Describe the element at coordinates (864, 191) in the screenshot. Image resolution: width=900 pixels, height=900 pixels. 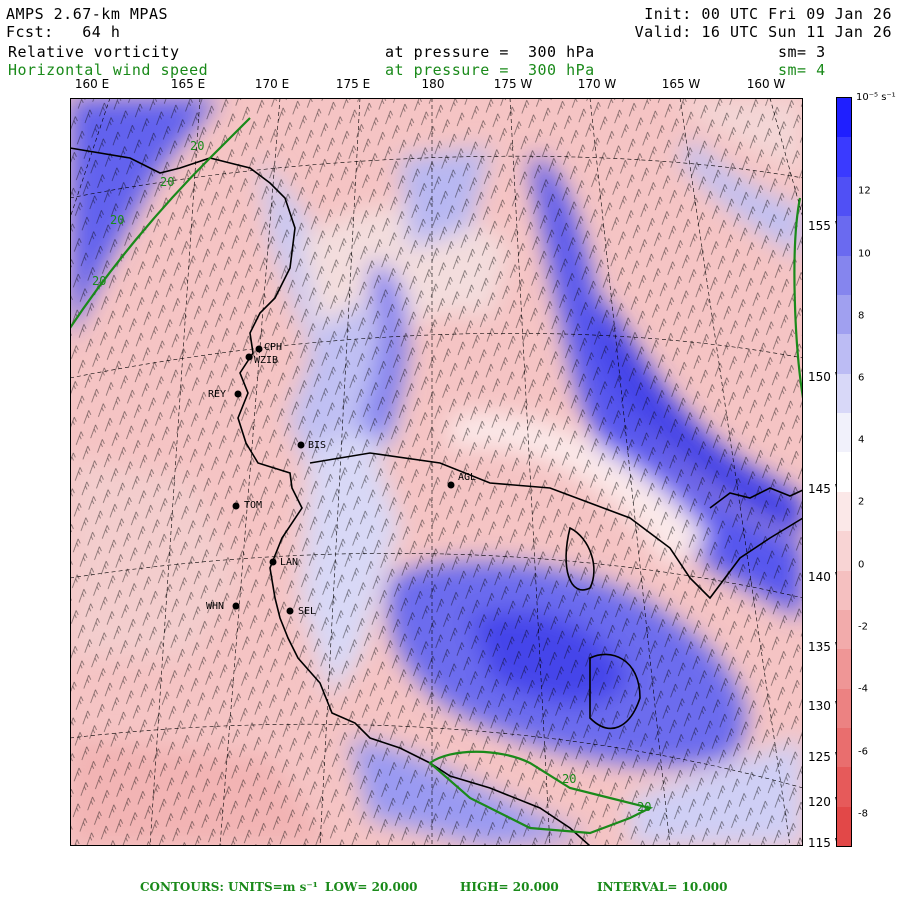
I see `colorbar-label: 12` at that location.